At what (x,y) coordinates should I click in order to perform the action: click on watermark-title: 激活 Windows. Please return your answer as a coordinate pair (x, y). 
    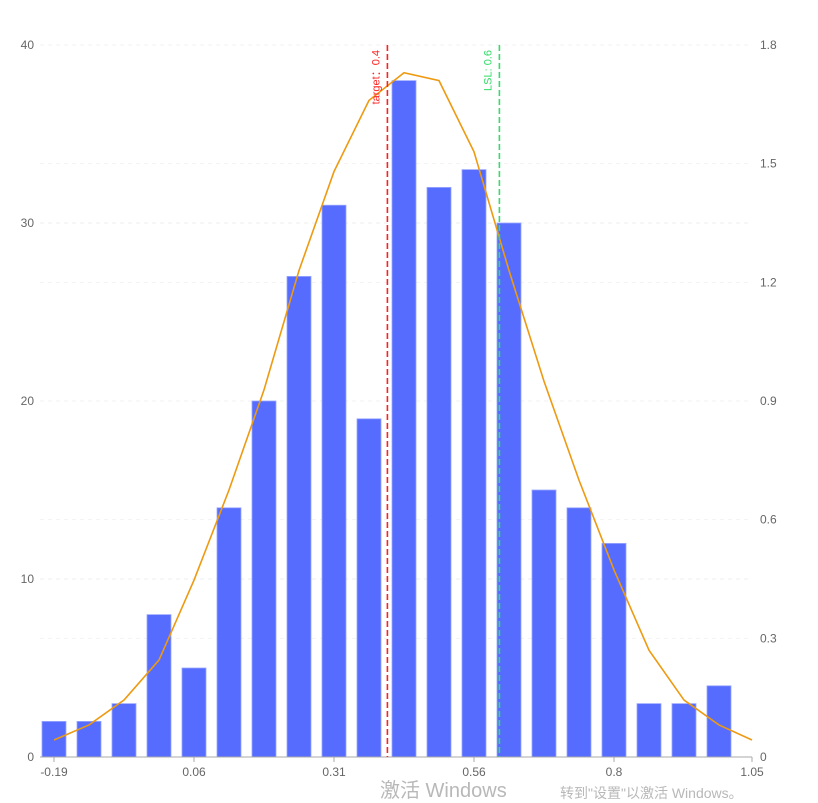
    Looking at the image, I should click on (443, 791).